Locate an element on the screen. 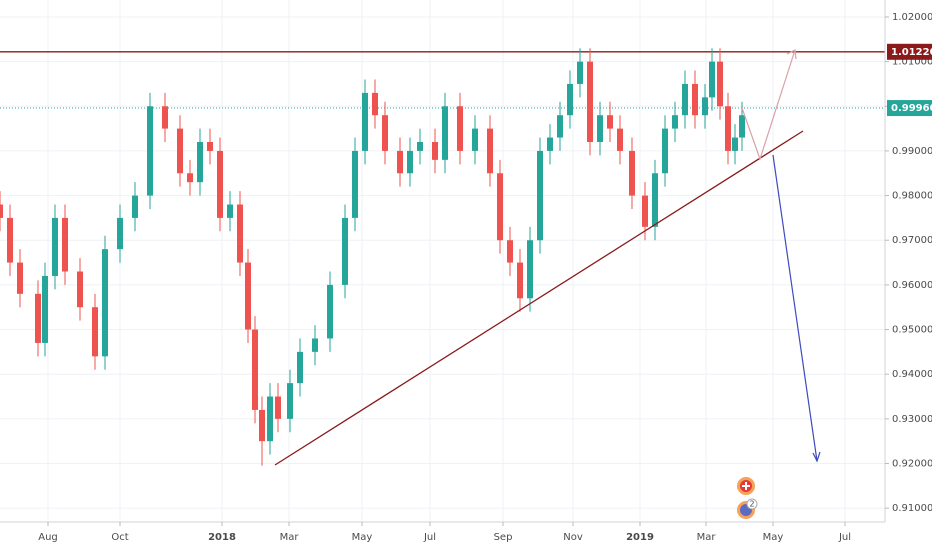  y-tick-label: 0.98000 is located at coordinates (912, 196).